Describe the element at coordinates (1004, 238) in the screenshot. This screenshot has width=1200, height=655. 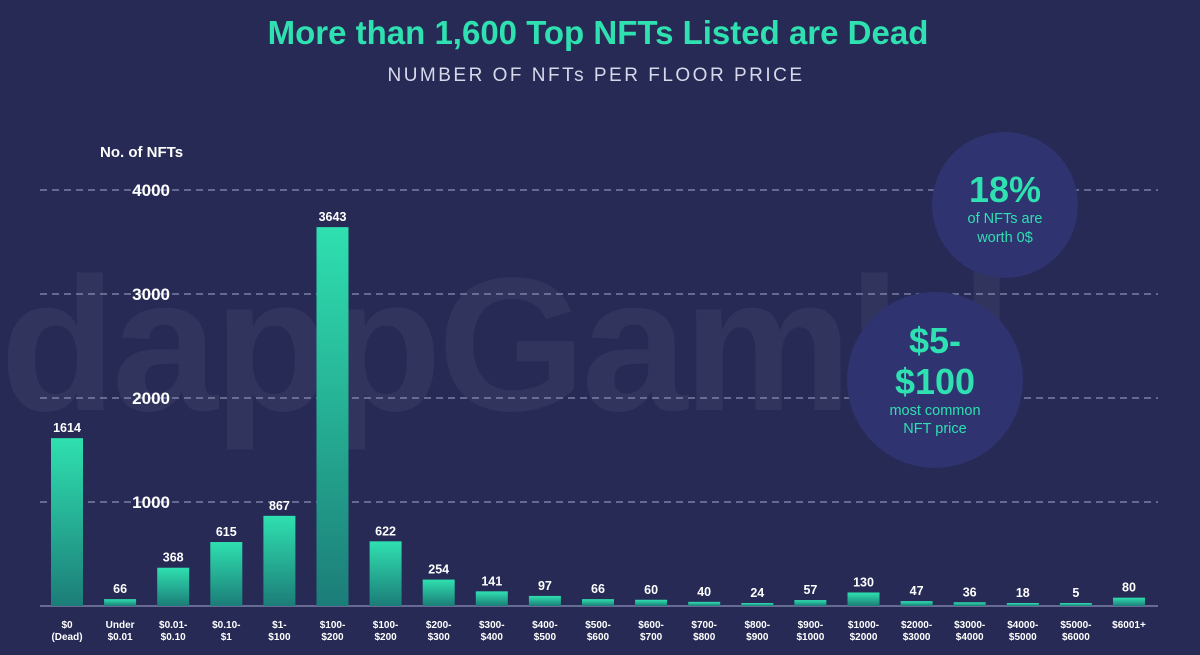
I see `bubble-line-2: worth 0$` at that location.